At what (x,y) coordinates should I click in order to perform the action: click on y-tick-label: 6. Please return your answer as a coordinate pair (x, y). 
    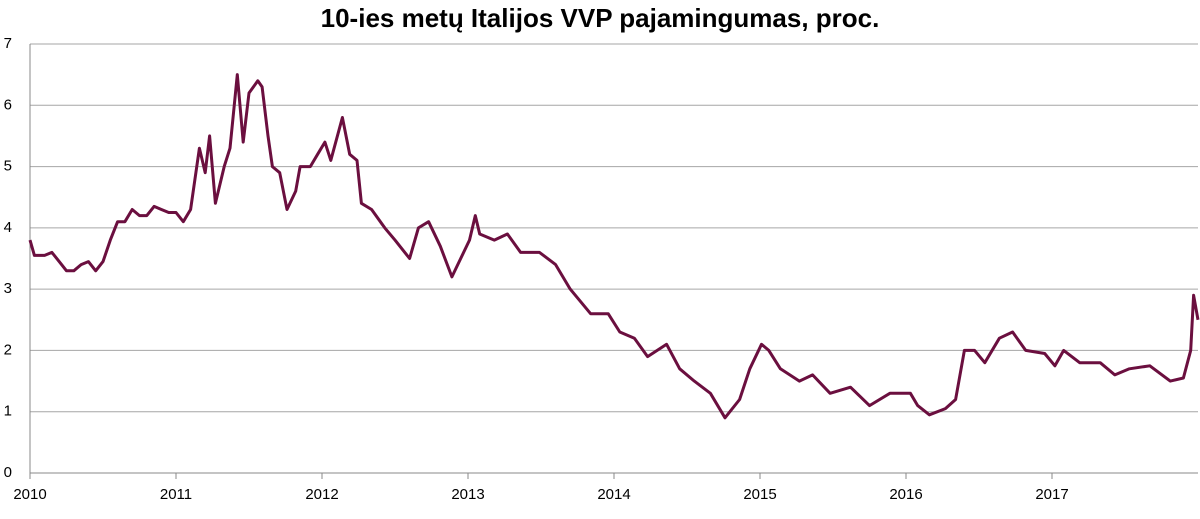
    Looking at the image, I should click on (8, 104).